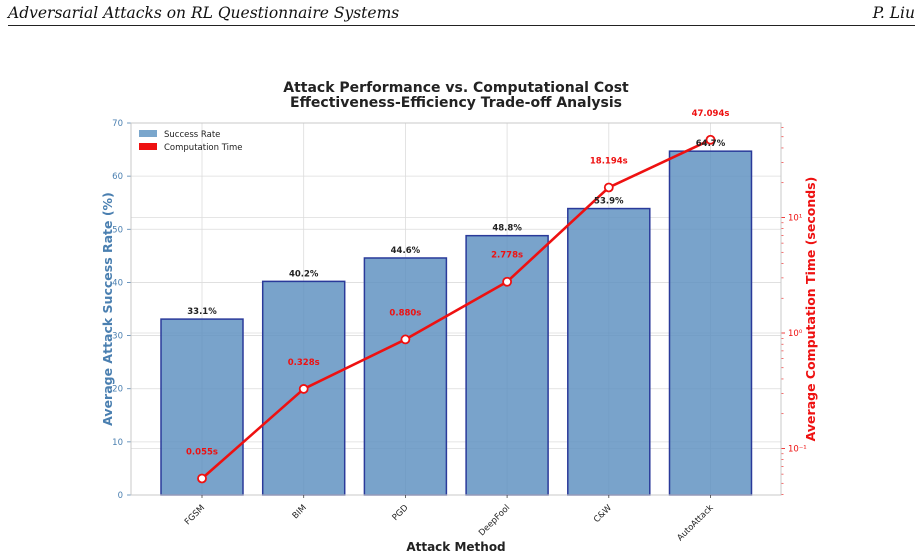 The width and height of the screenshot is (921, 557). Describe the element at coordinates (117, 230) in the screenshot. I see `y-tick-label: 50` at that location.